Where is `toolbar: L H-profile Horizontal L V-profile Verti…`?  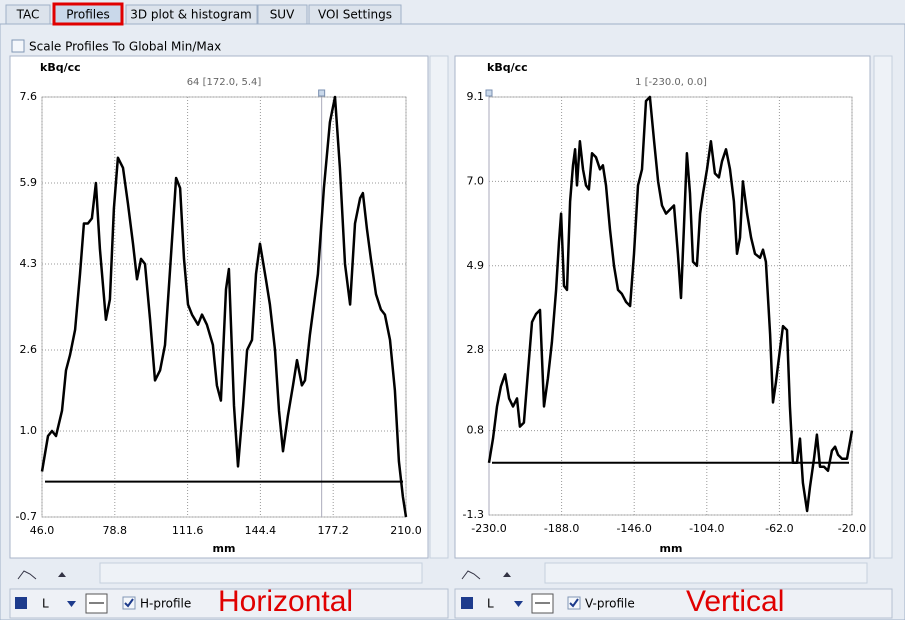 toolbar: L H-profile Horizontal L V-profile Verti… is located at coordinates (451, 590).